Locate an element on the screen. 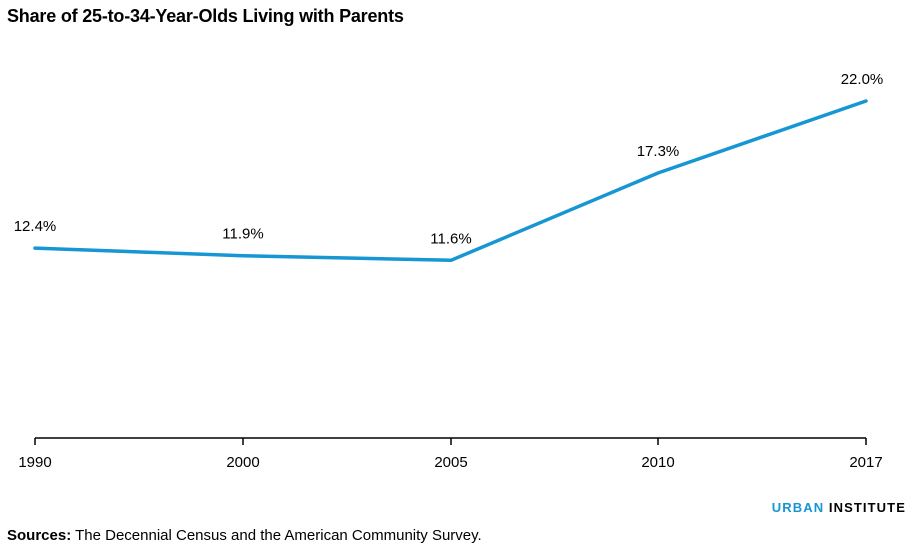  data-label: 17.3% is located at coordinates (658, 151).